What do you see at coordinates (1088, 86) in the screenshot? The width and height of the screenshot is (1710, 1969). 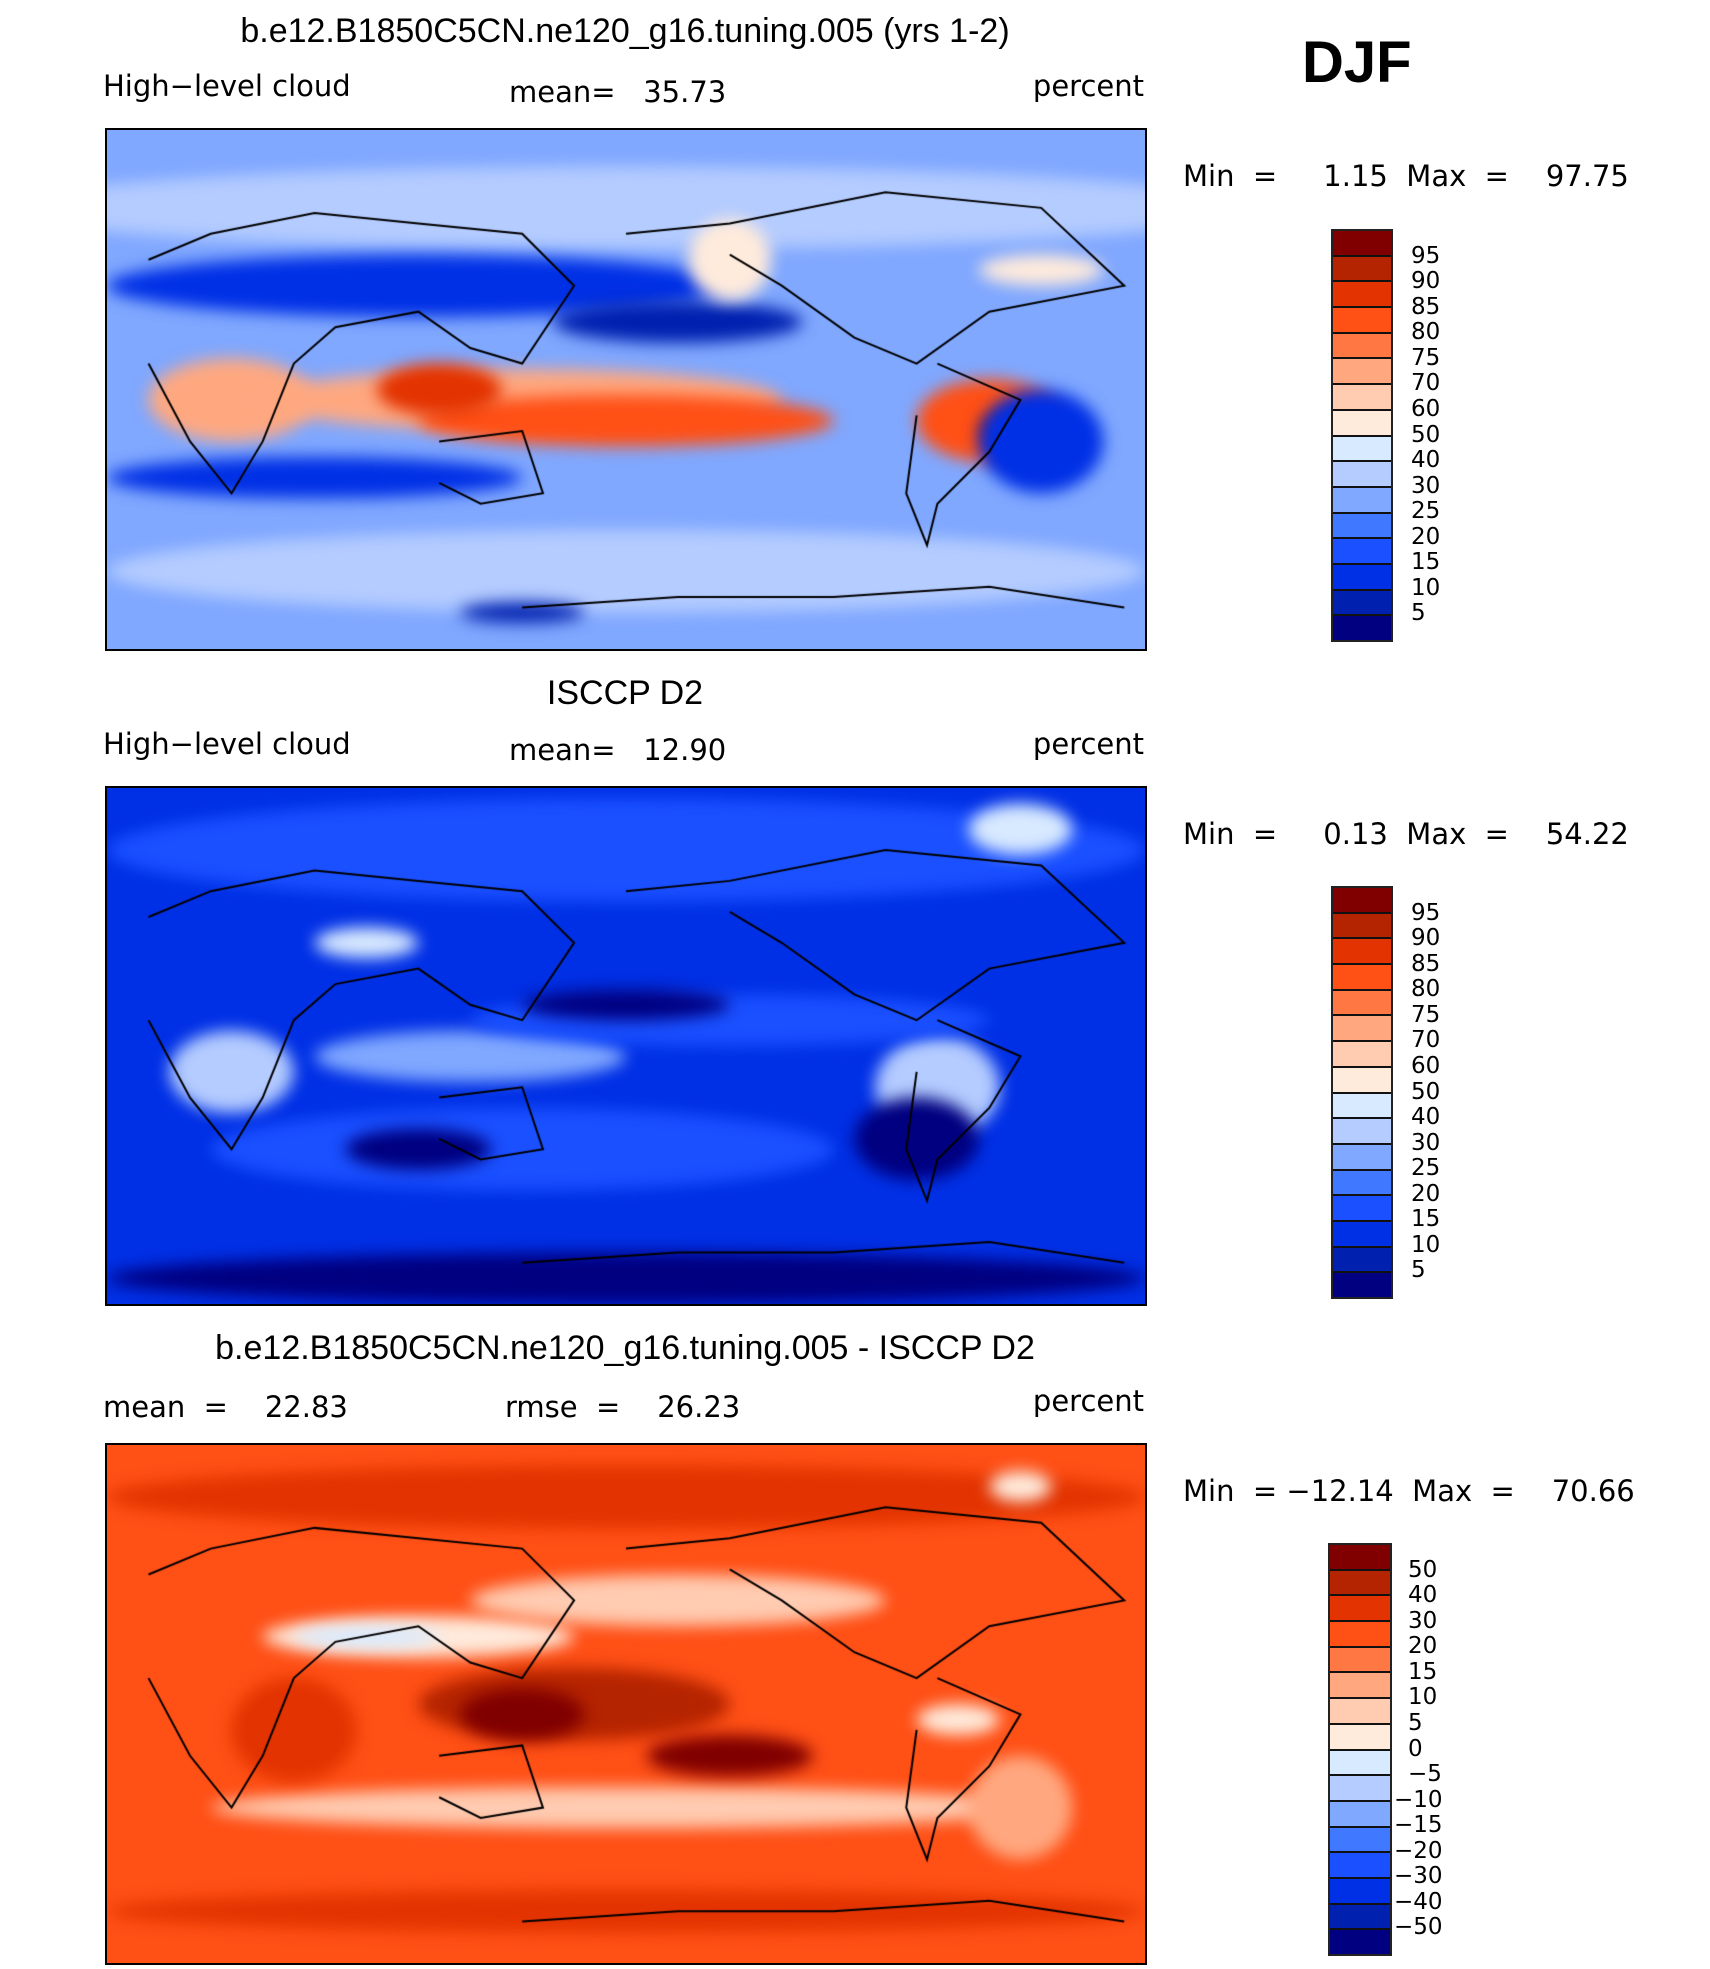 I see `panel1-units: percent` at bounding box center [1088, 86].